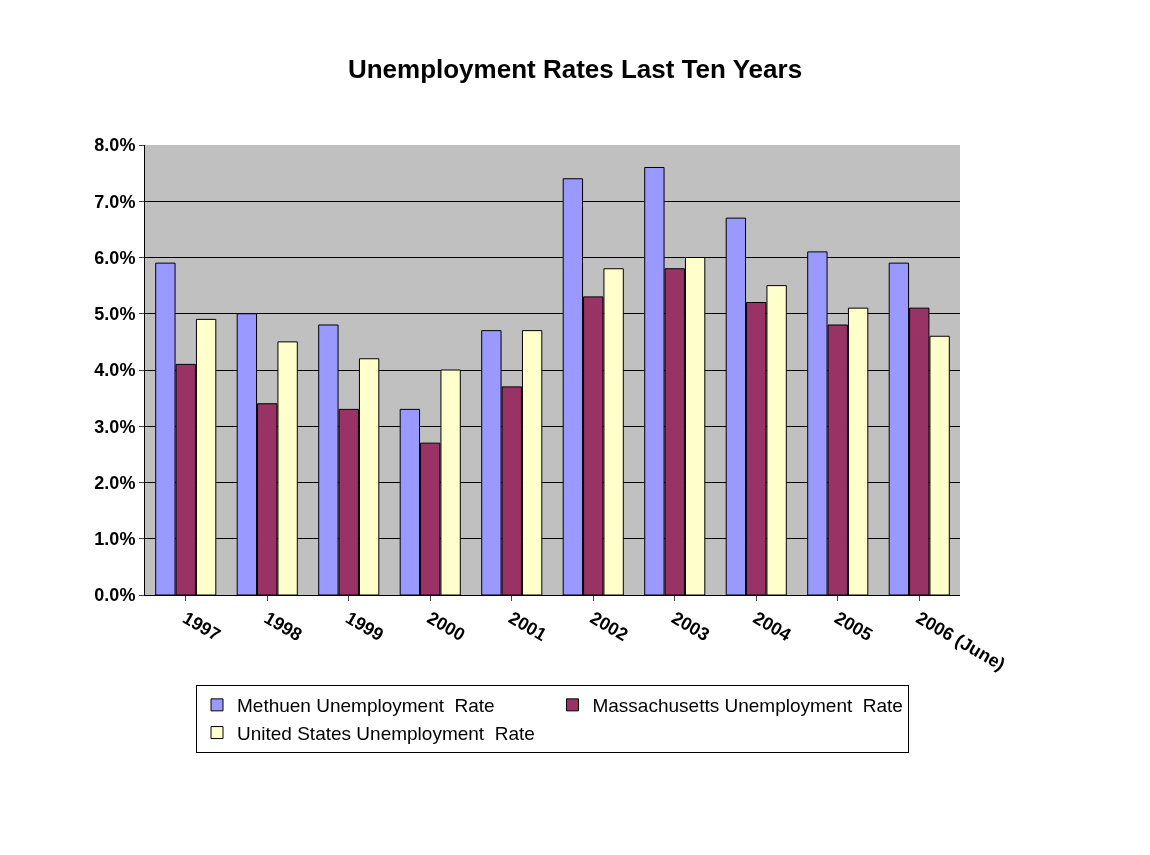  Describe the element at coordinates (115, 426) in the screenshot. I see `y-tick-label: 3.0%` at that location.